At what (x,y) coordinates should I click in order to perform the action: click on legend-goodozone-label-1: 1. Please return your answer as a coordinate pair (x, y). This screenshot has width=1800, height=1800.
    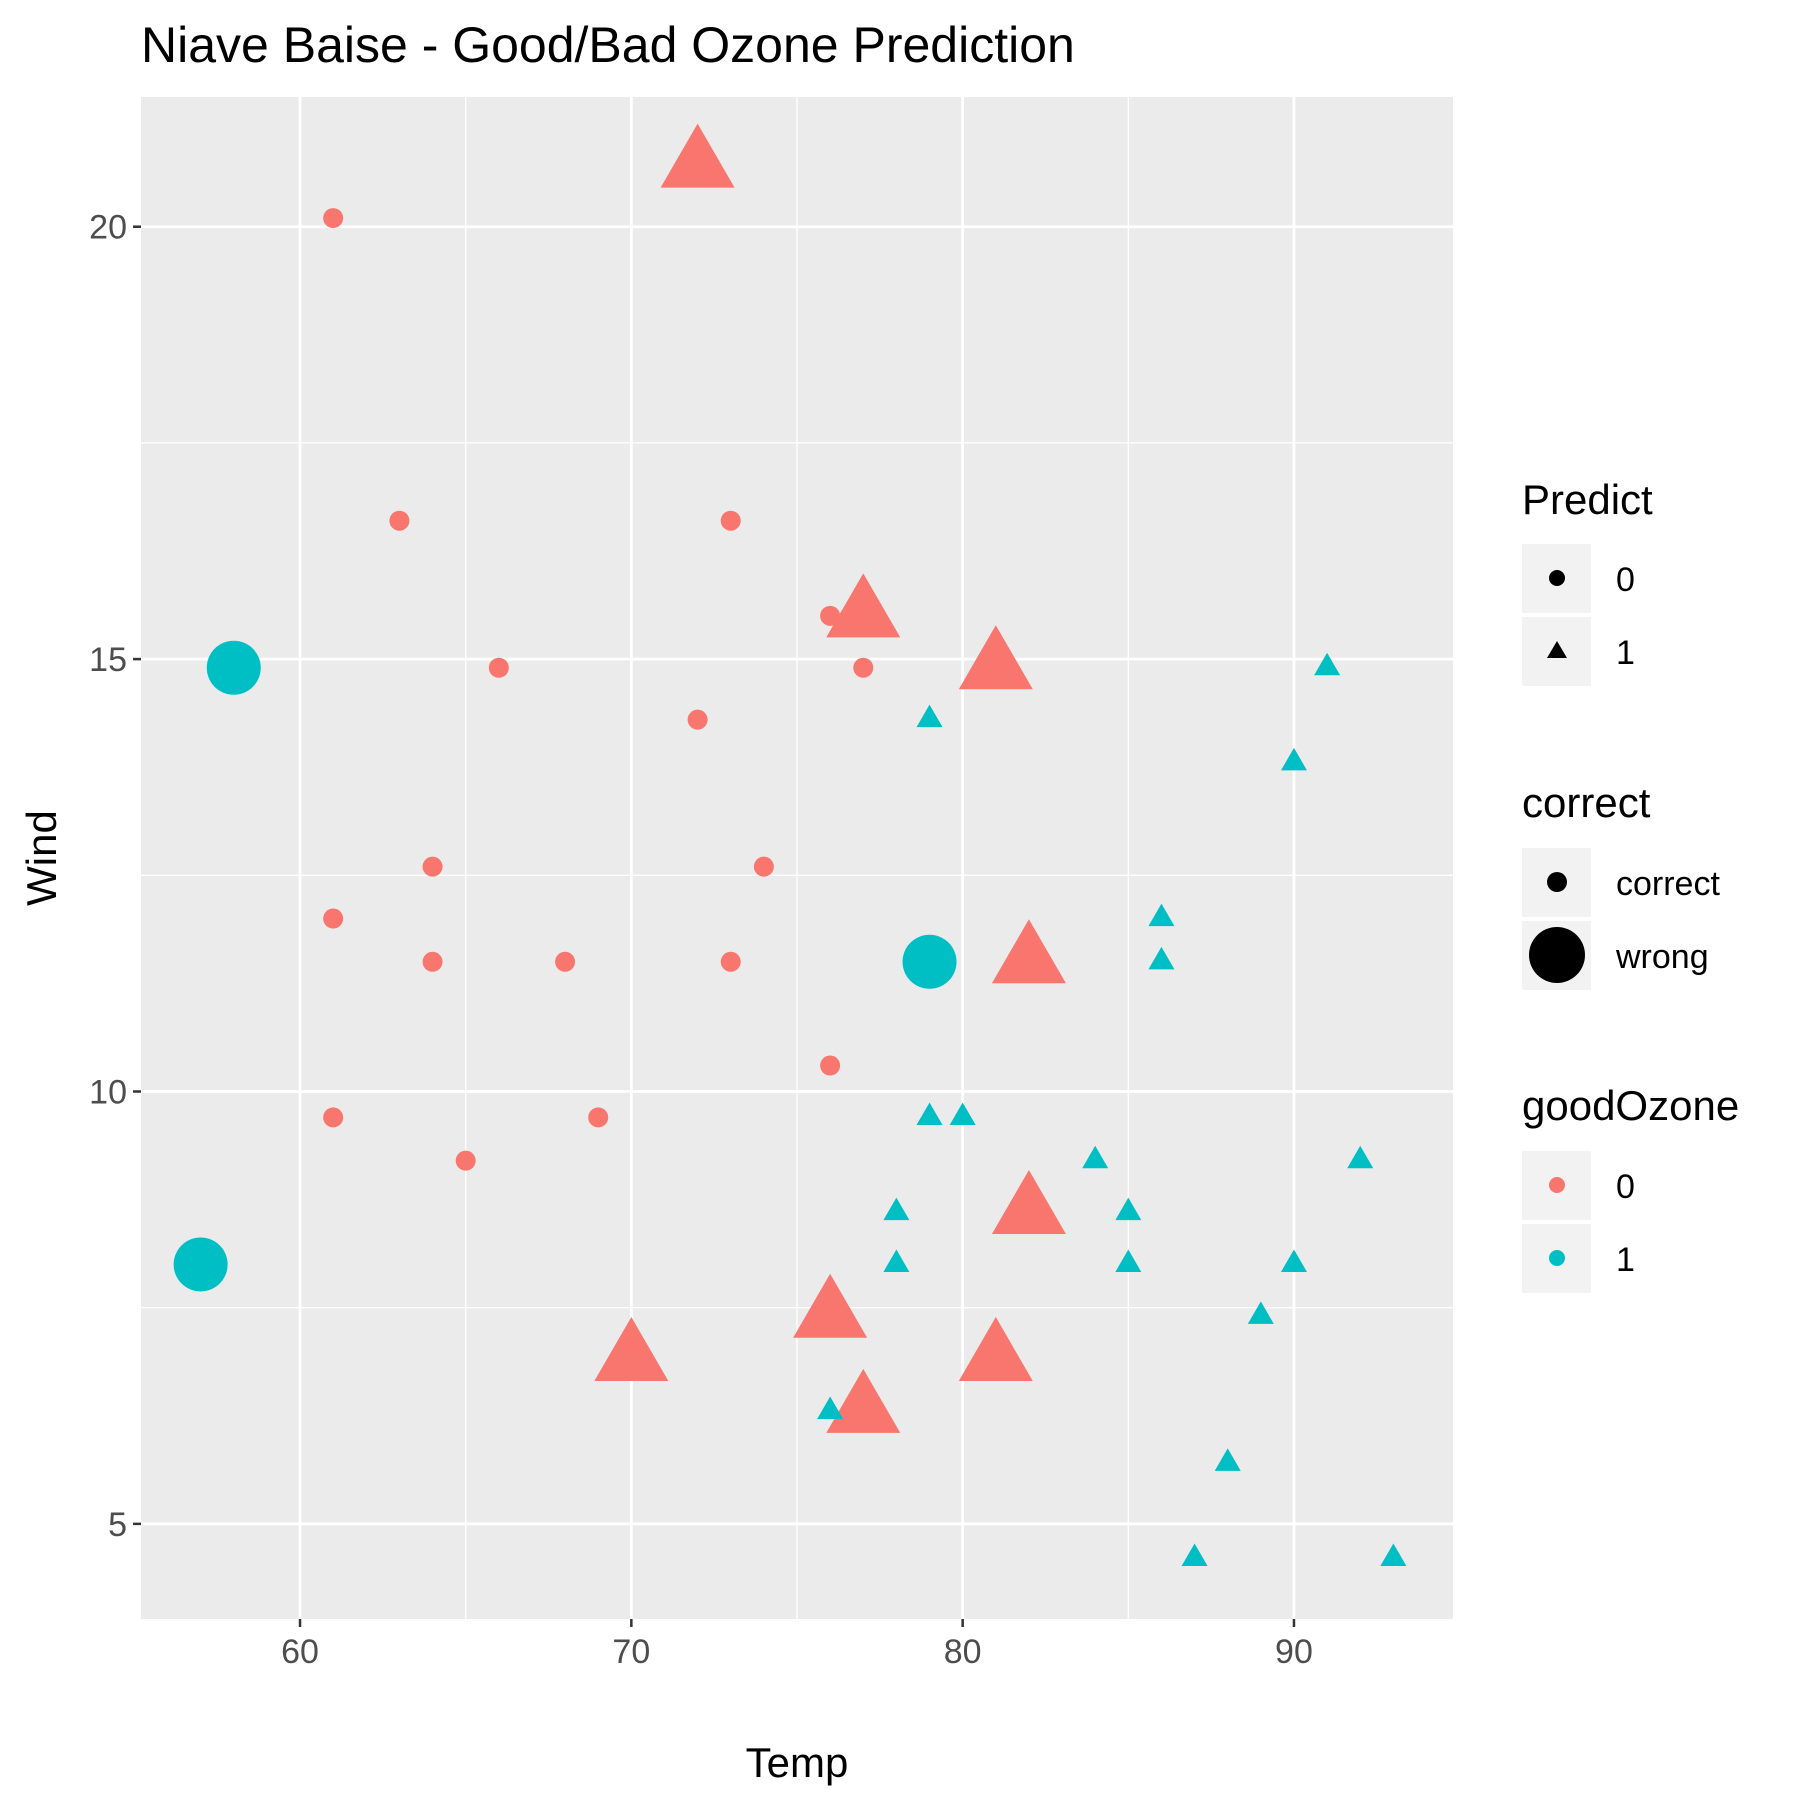
    Looking at the image, I should click on (1625, 1260).